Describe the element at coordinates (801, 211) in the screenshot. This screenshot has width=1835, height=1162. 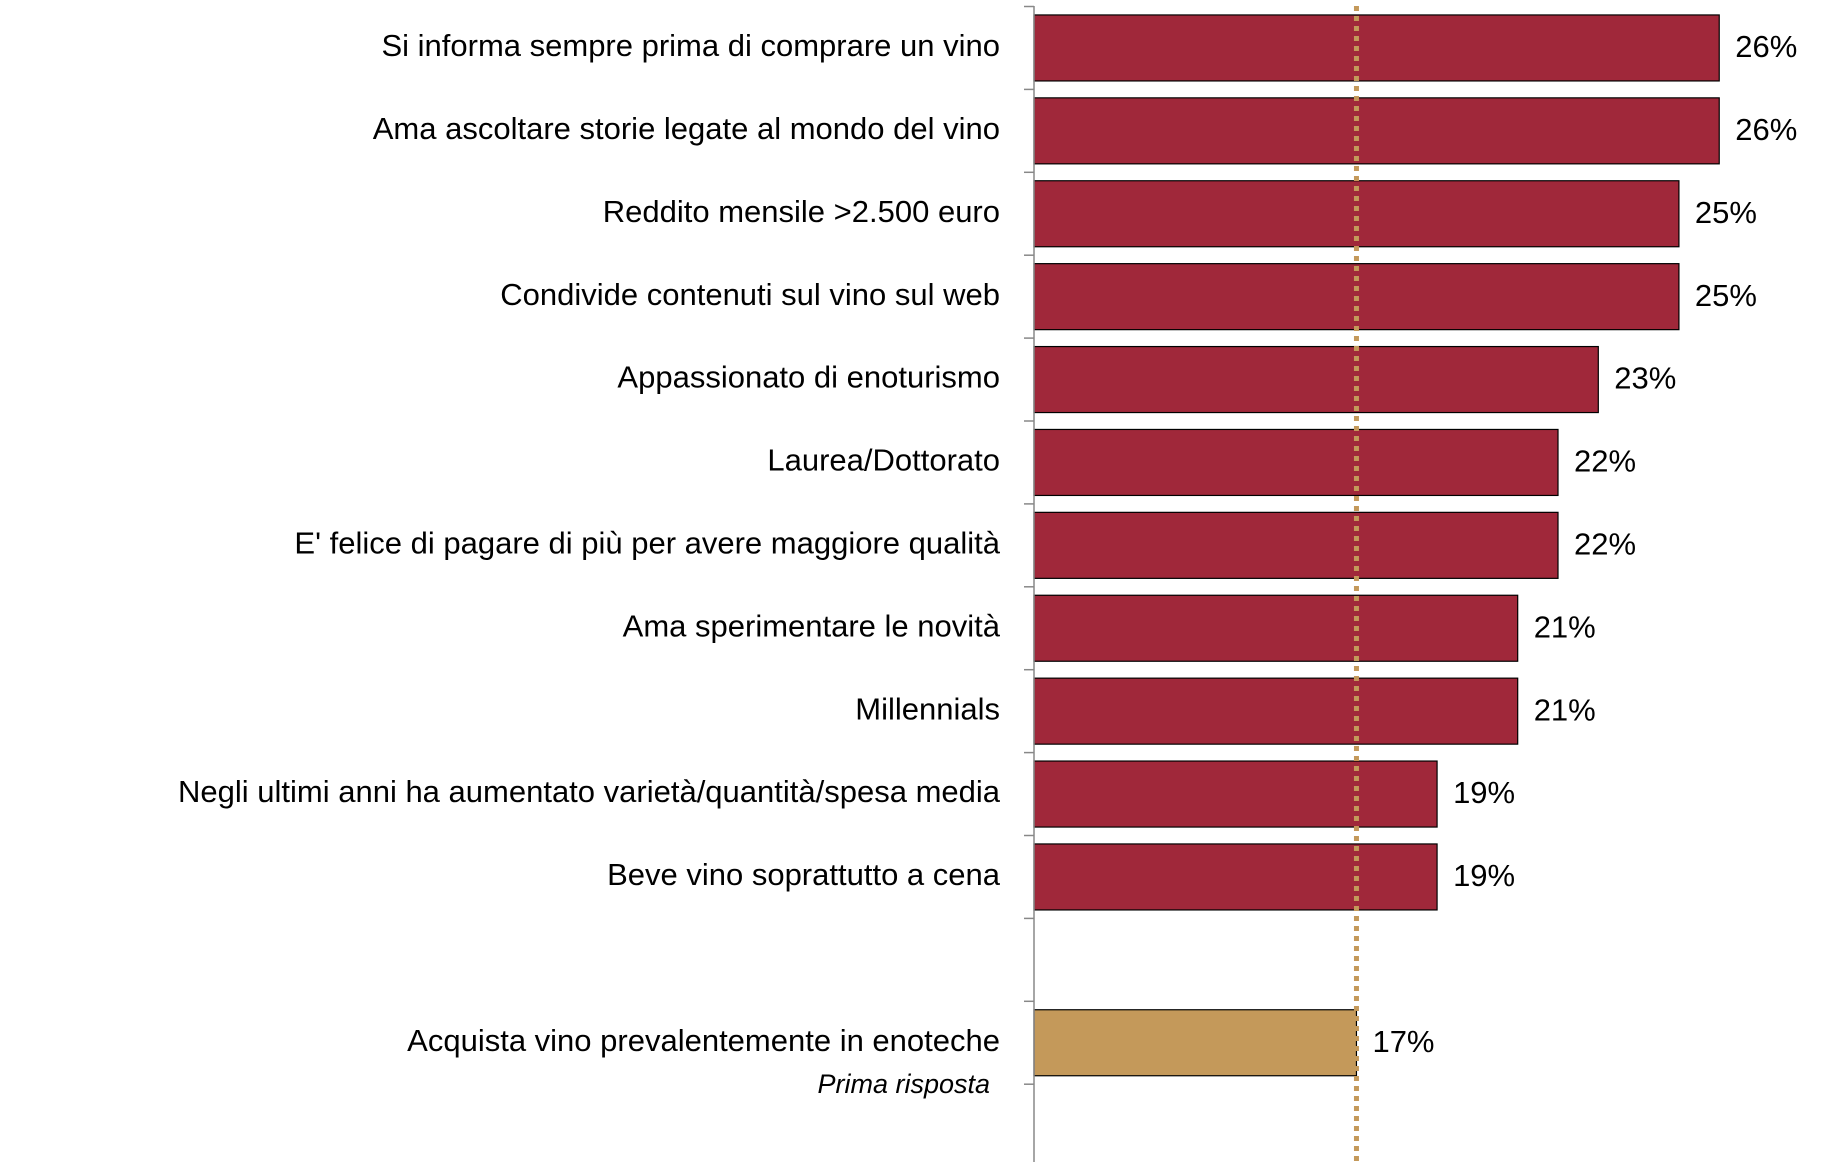
I see `y-tick-label: Reddito mensile >2.500 euro` at that location.